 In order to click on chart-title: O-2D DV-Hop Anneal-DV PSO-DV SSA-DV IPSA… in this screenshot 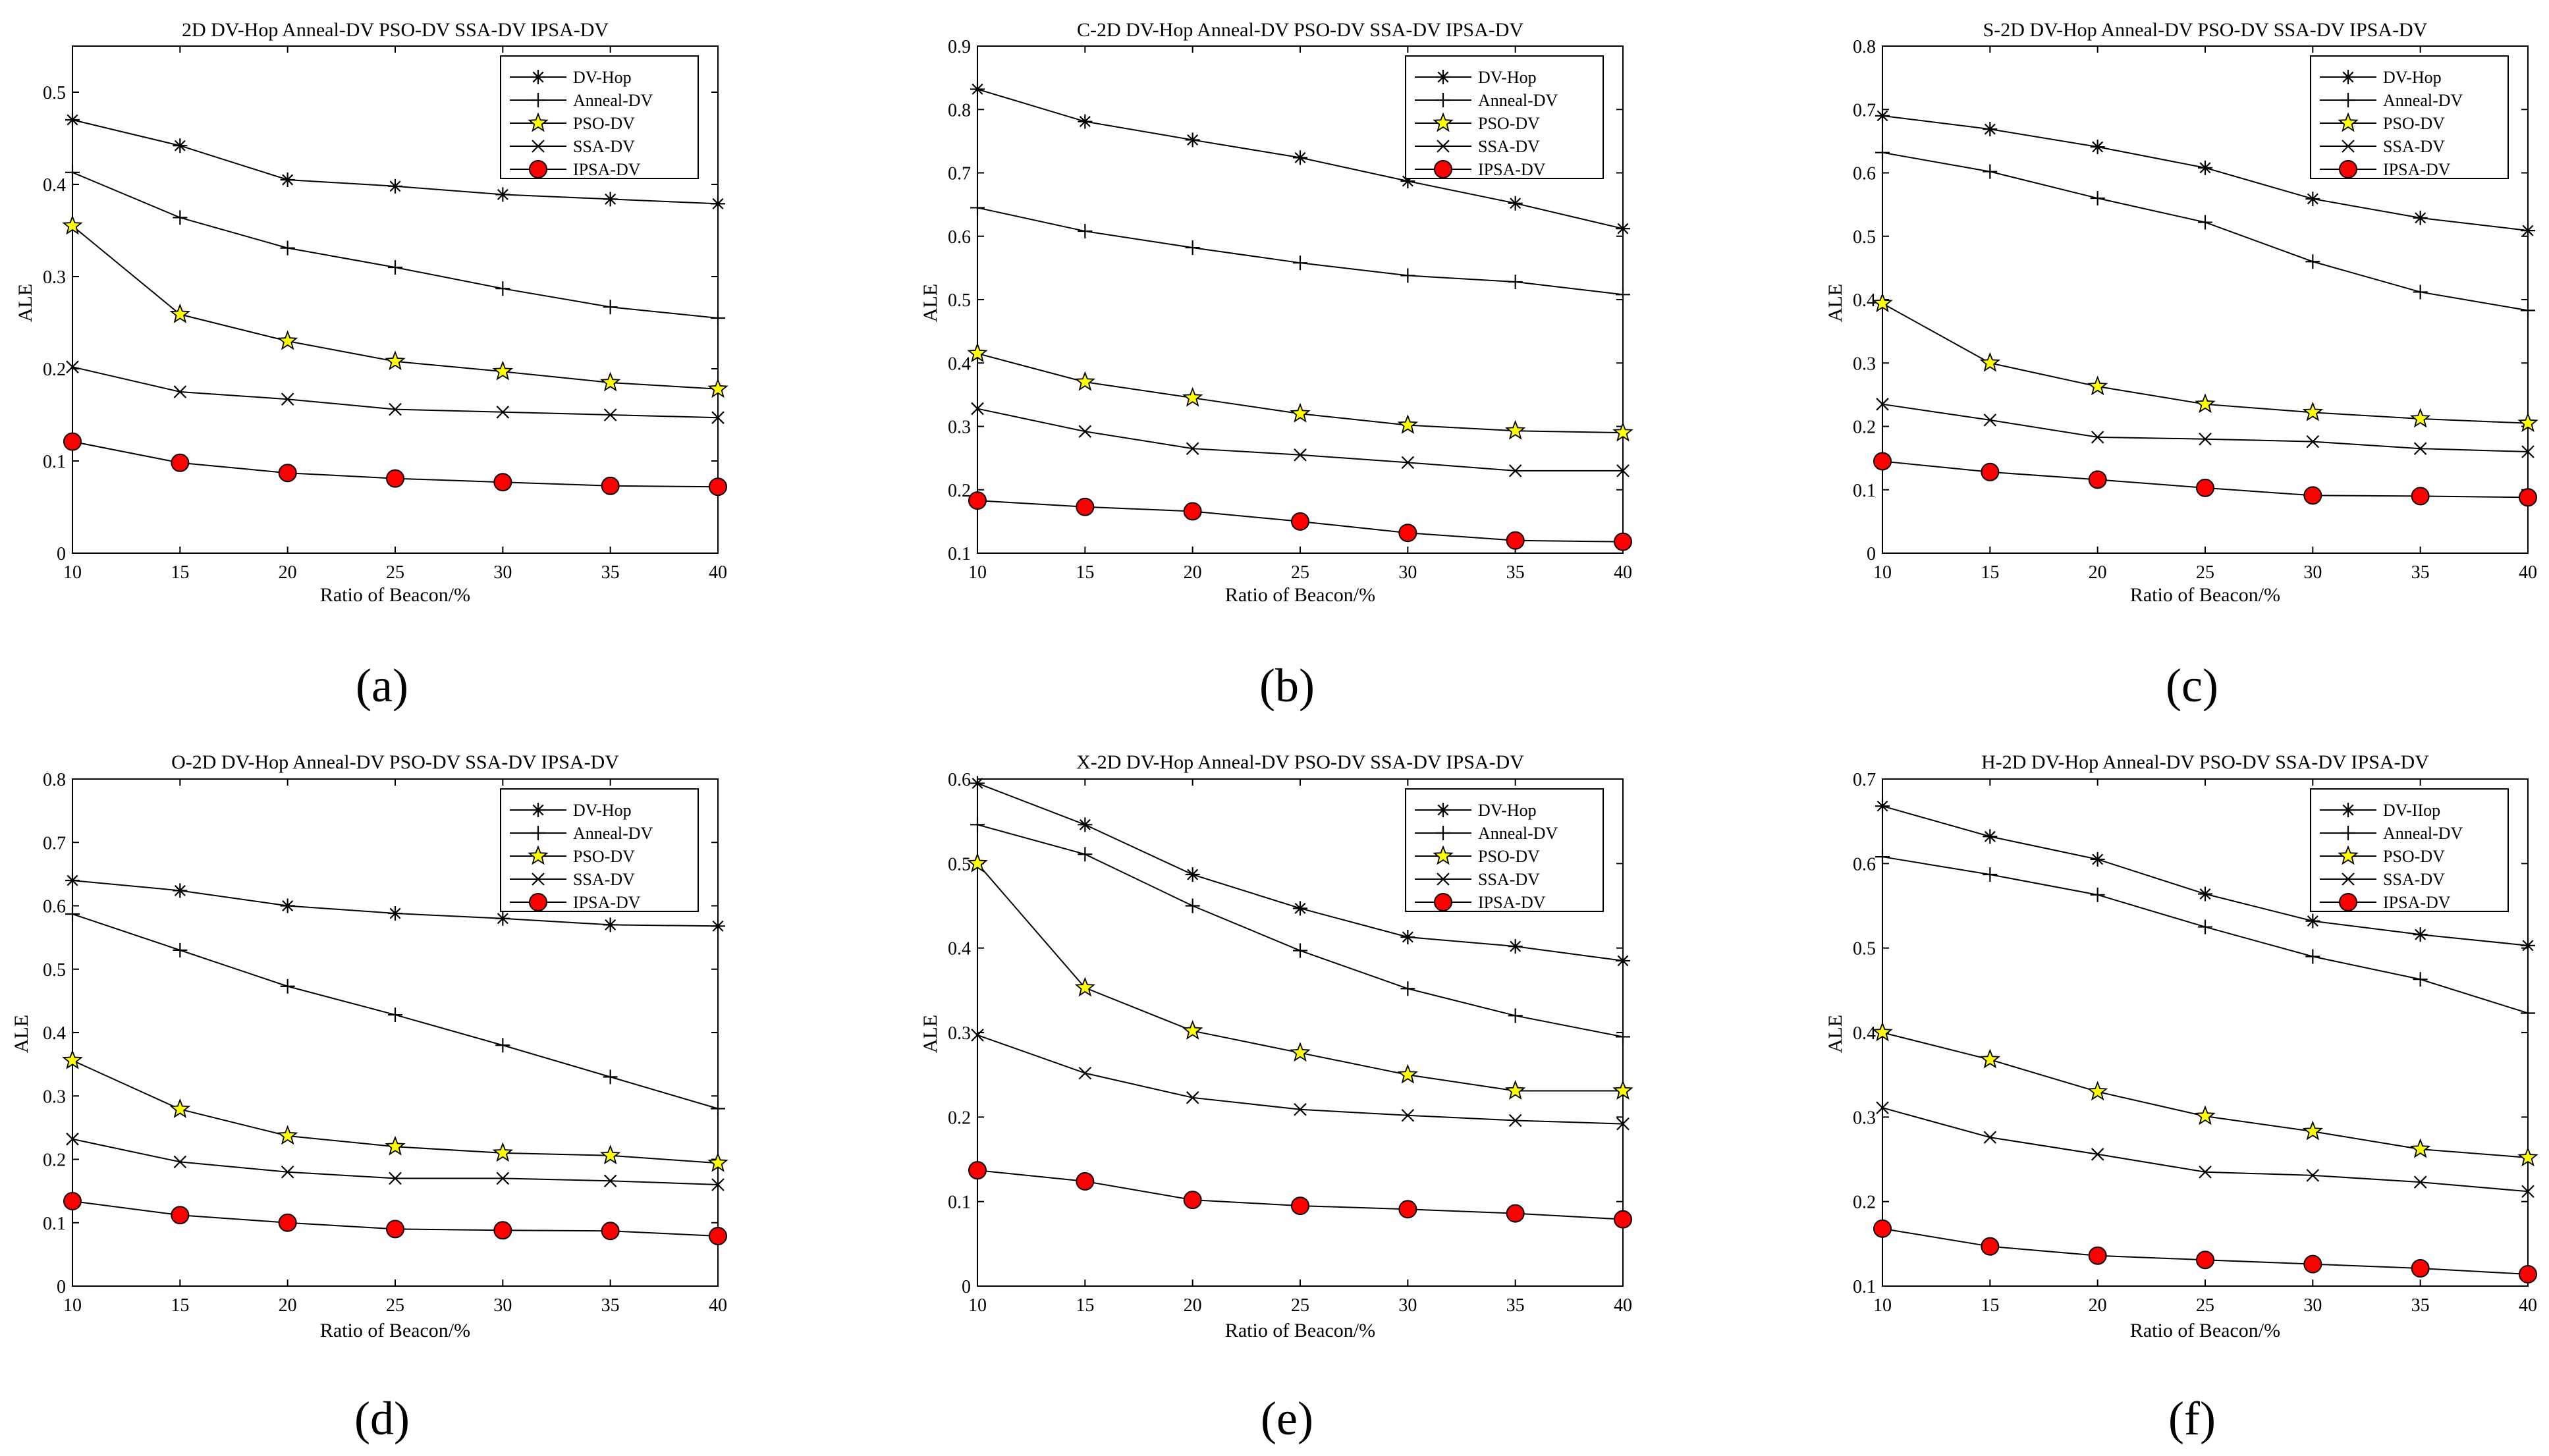, I will do `click(395, 762)`.